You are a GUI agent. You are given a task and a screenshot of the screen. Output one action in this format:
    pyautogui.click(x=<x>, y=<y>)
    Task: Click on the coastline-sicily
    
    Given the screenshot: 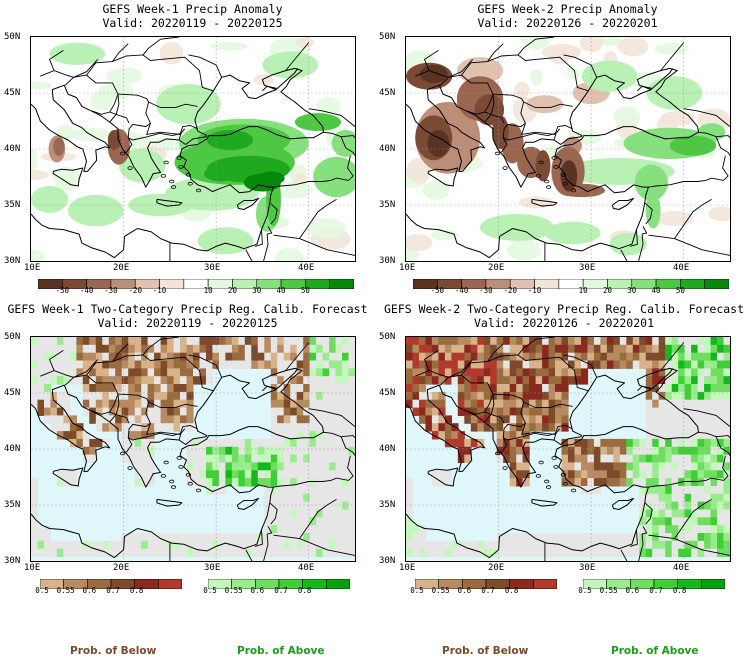 What is the action you would take?
    pyautogui.click(x=443, y=177)
    